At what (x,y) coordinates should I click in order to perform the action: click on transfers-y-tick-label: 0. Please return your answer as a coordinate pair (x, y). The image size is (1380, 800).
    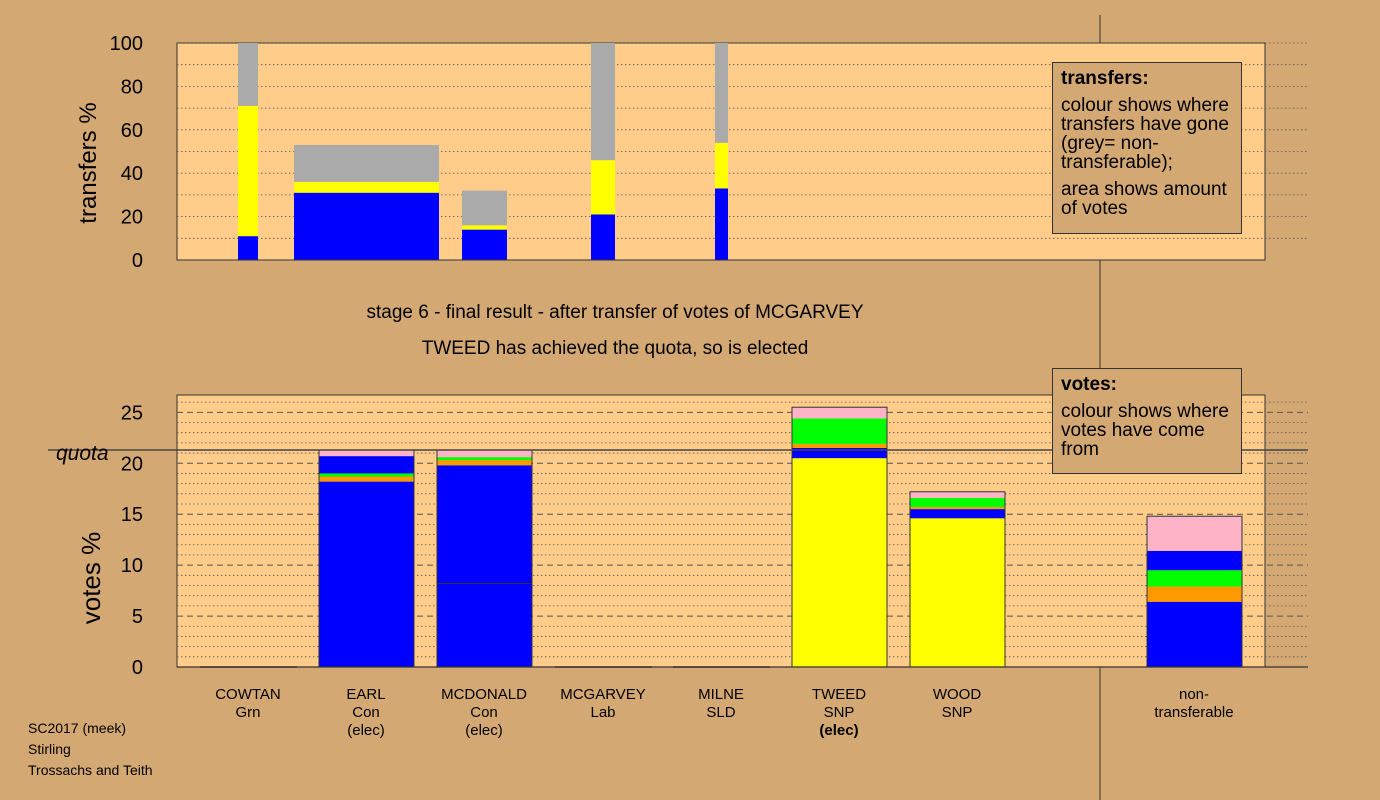
    Looking at the image, I should click on (137, 261).